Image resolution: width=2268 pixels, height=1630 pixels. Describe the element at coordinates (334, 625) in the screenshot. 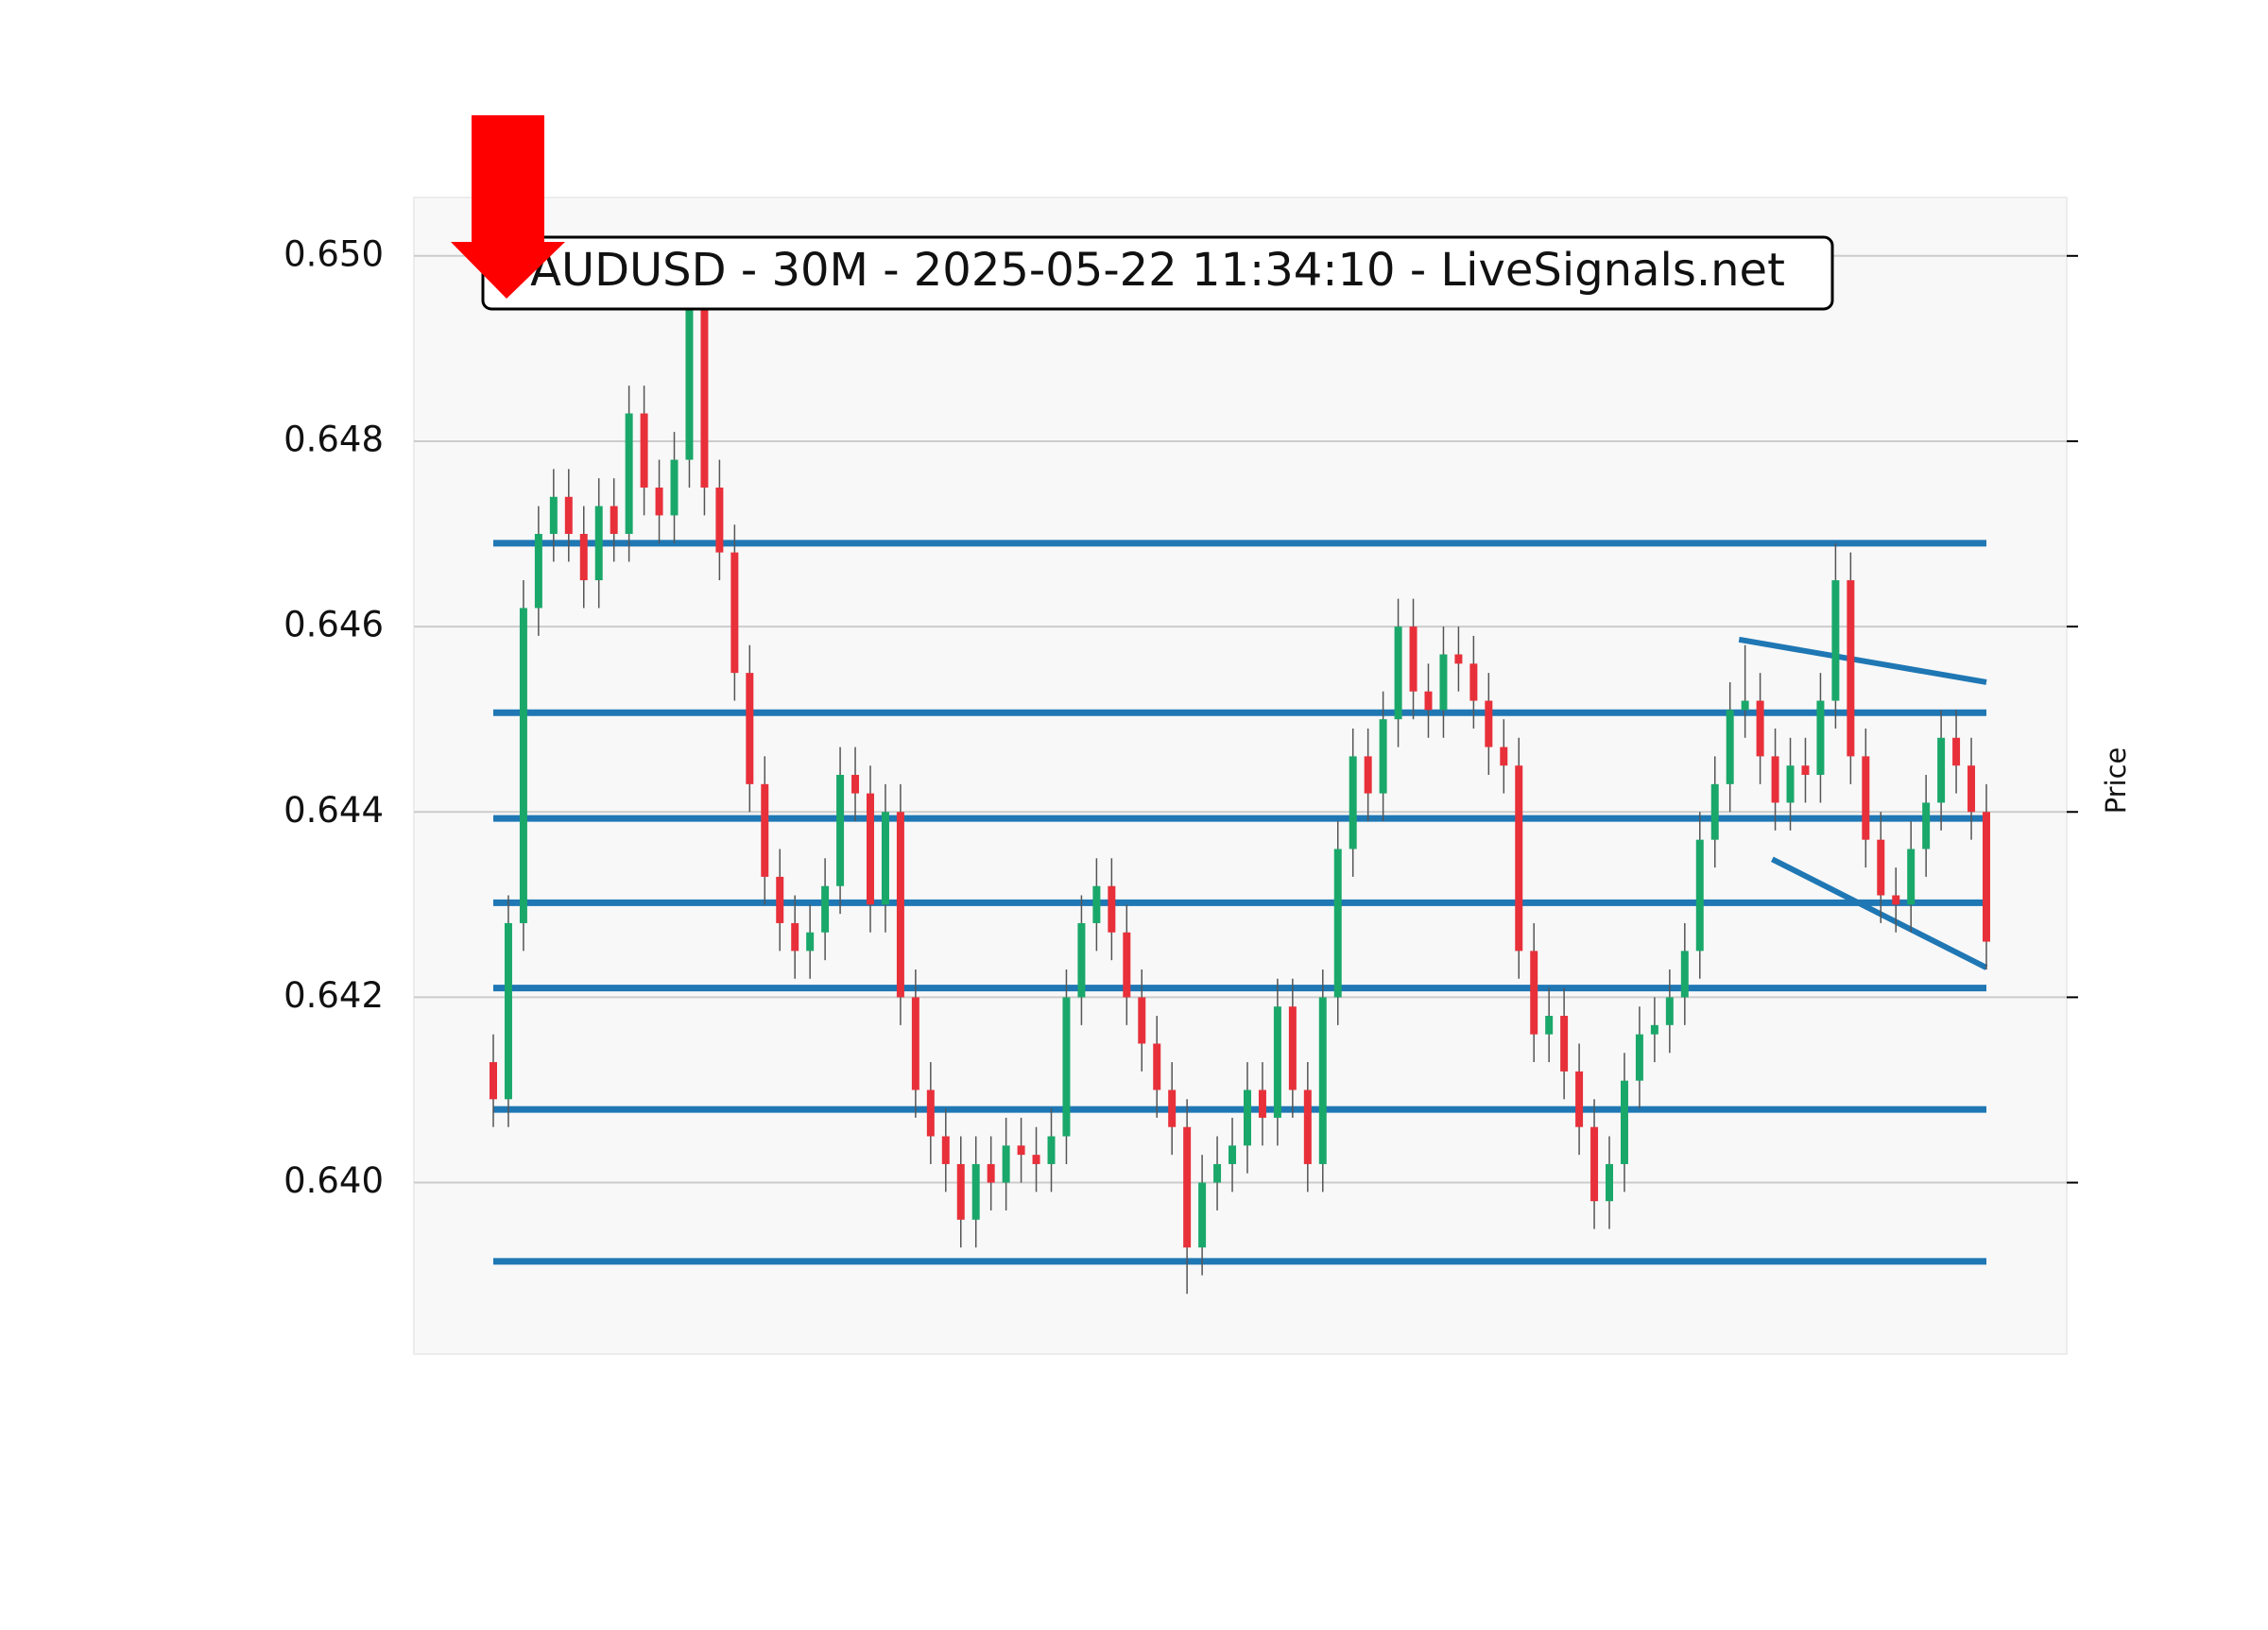

I see `y-tick-label: 0.646` at that location.